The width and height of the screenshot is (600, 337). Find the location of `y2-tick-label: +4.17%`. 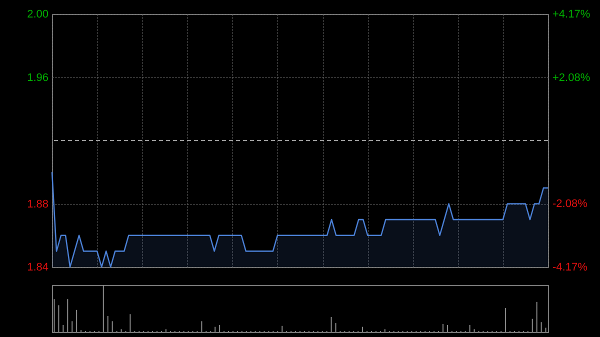

y2-tick-label: +4.17% is located at coordinates (571, 14).